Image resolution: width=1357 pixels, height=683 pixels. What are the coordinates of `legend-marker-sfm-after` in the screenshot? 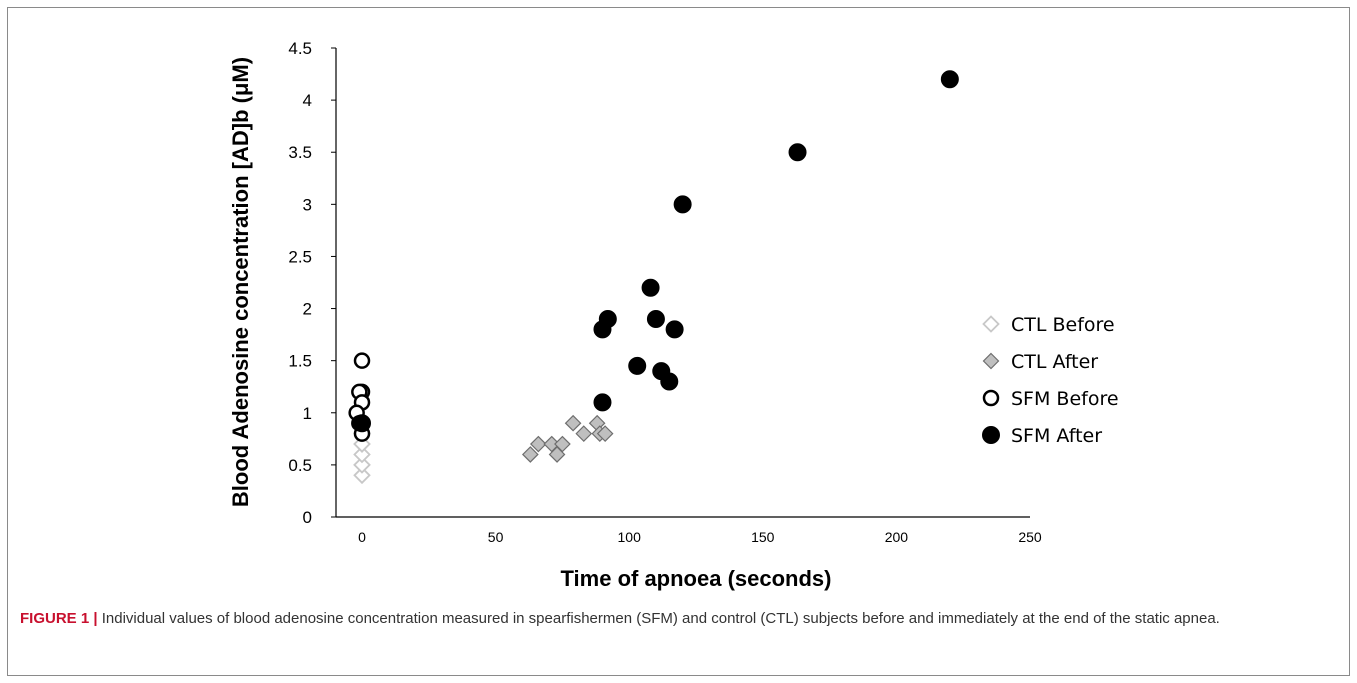 It's located at (991, 435).